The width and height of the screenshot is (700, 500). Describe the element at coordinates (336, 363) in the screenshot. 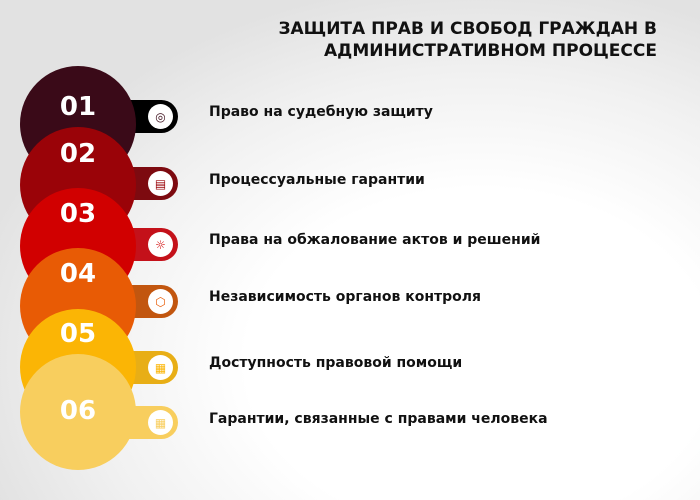

I see `item-label: Доступность правовой помощи` at that location.